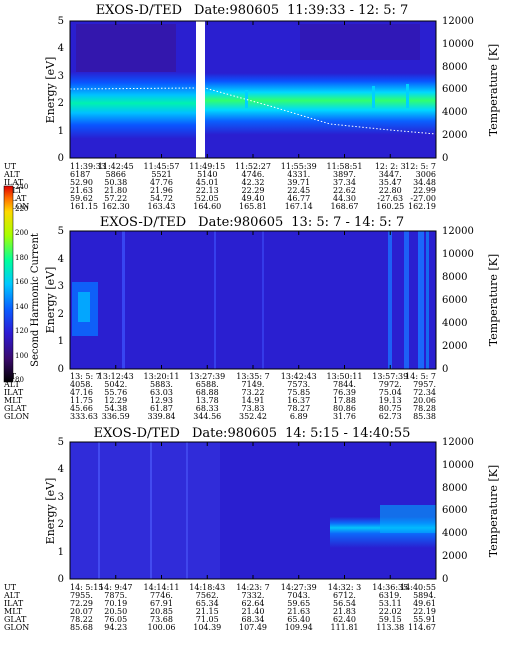 Image resolution: width=505 pixels, height=653 pixels. Describe the element at coordinates (86, 587) in the screenshot. I see `ut-tick-label: 14: 5:15` at that location.